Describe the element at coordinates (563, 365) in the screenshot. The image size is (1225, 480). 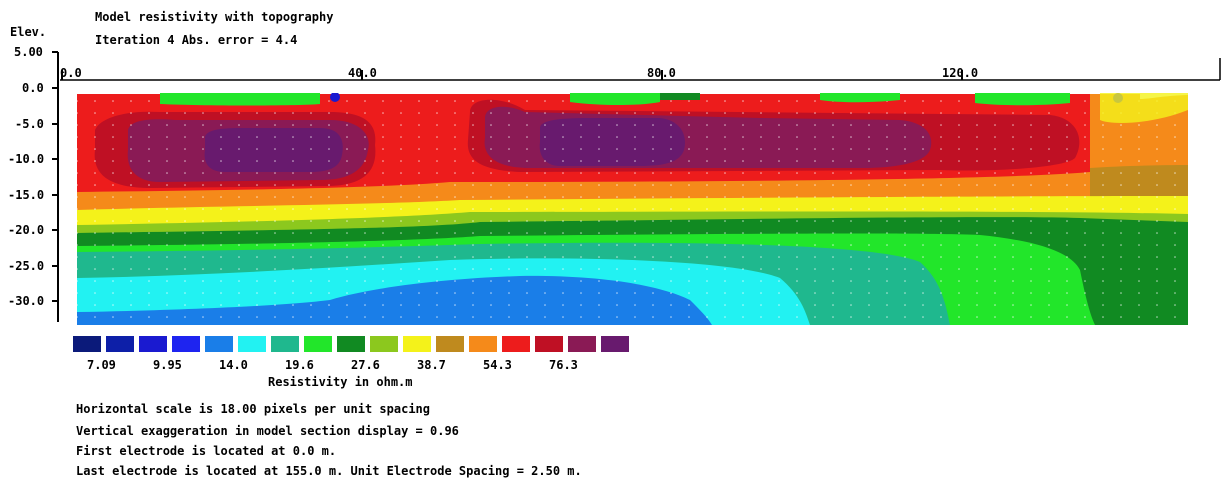
I see `colorbar-label: 76.3` at that location.